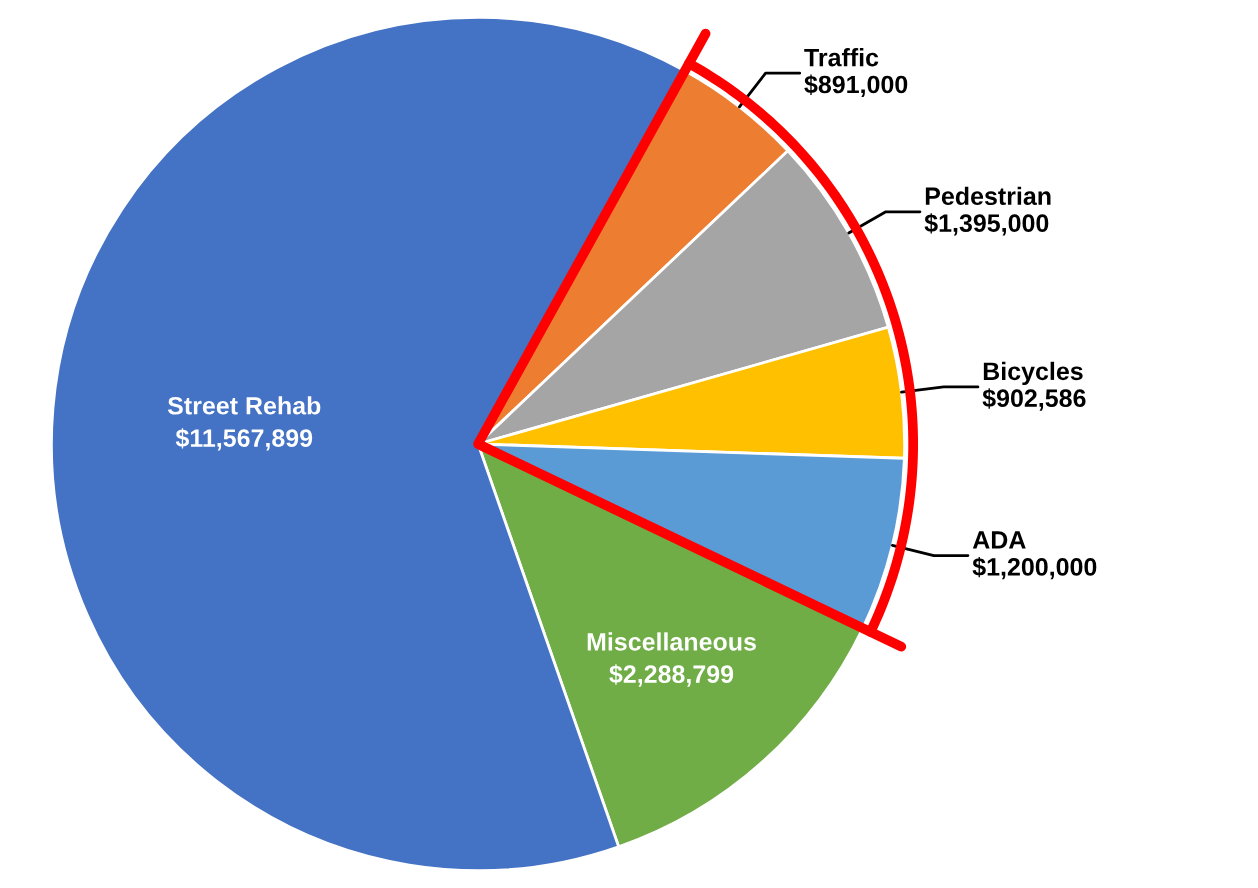  What do you see at coordinates (841, 57) in the screenshot?
I see `slice-label: Traffic` at bounding box center [841, 57].